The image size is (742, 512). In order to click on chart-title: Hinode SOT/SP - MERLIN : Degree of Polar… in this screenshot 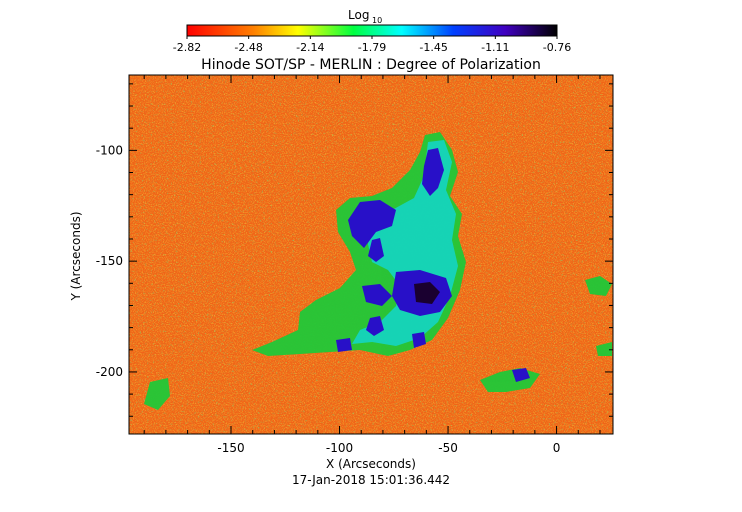, I will do `click(371, 65)`.